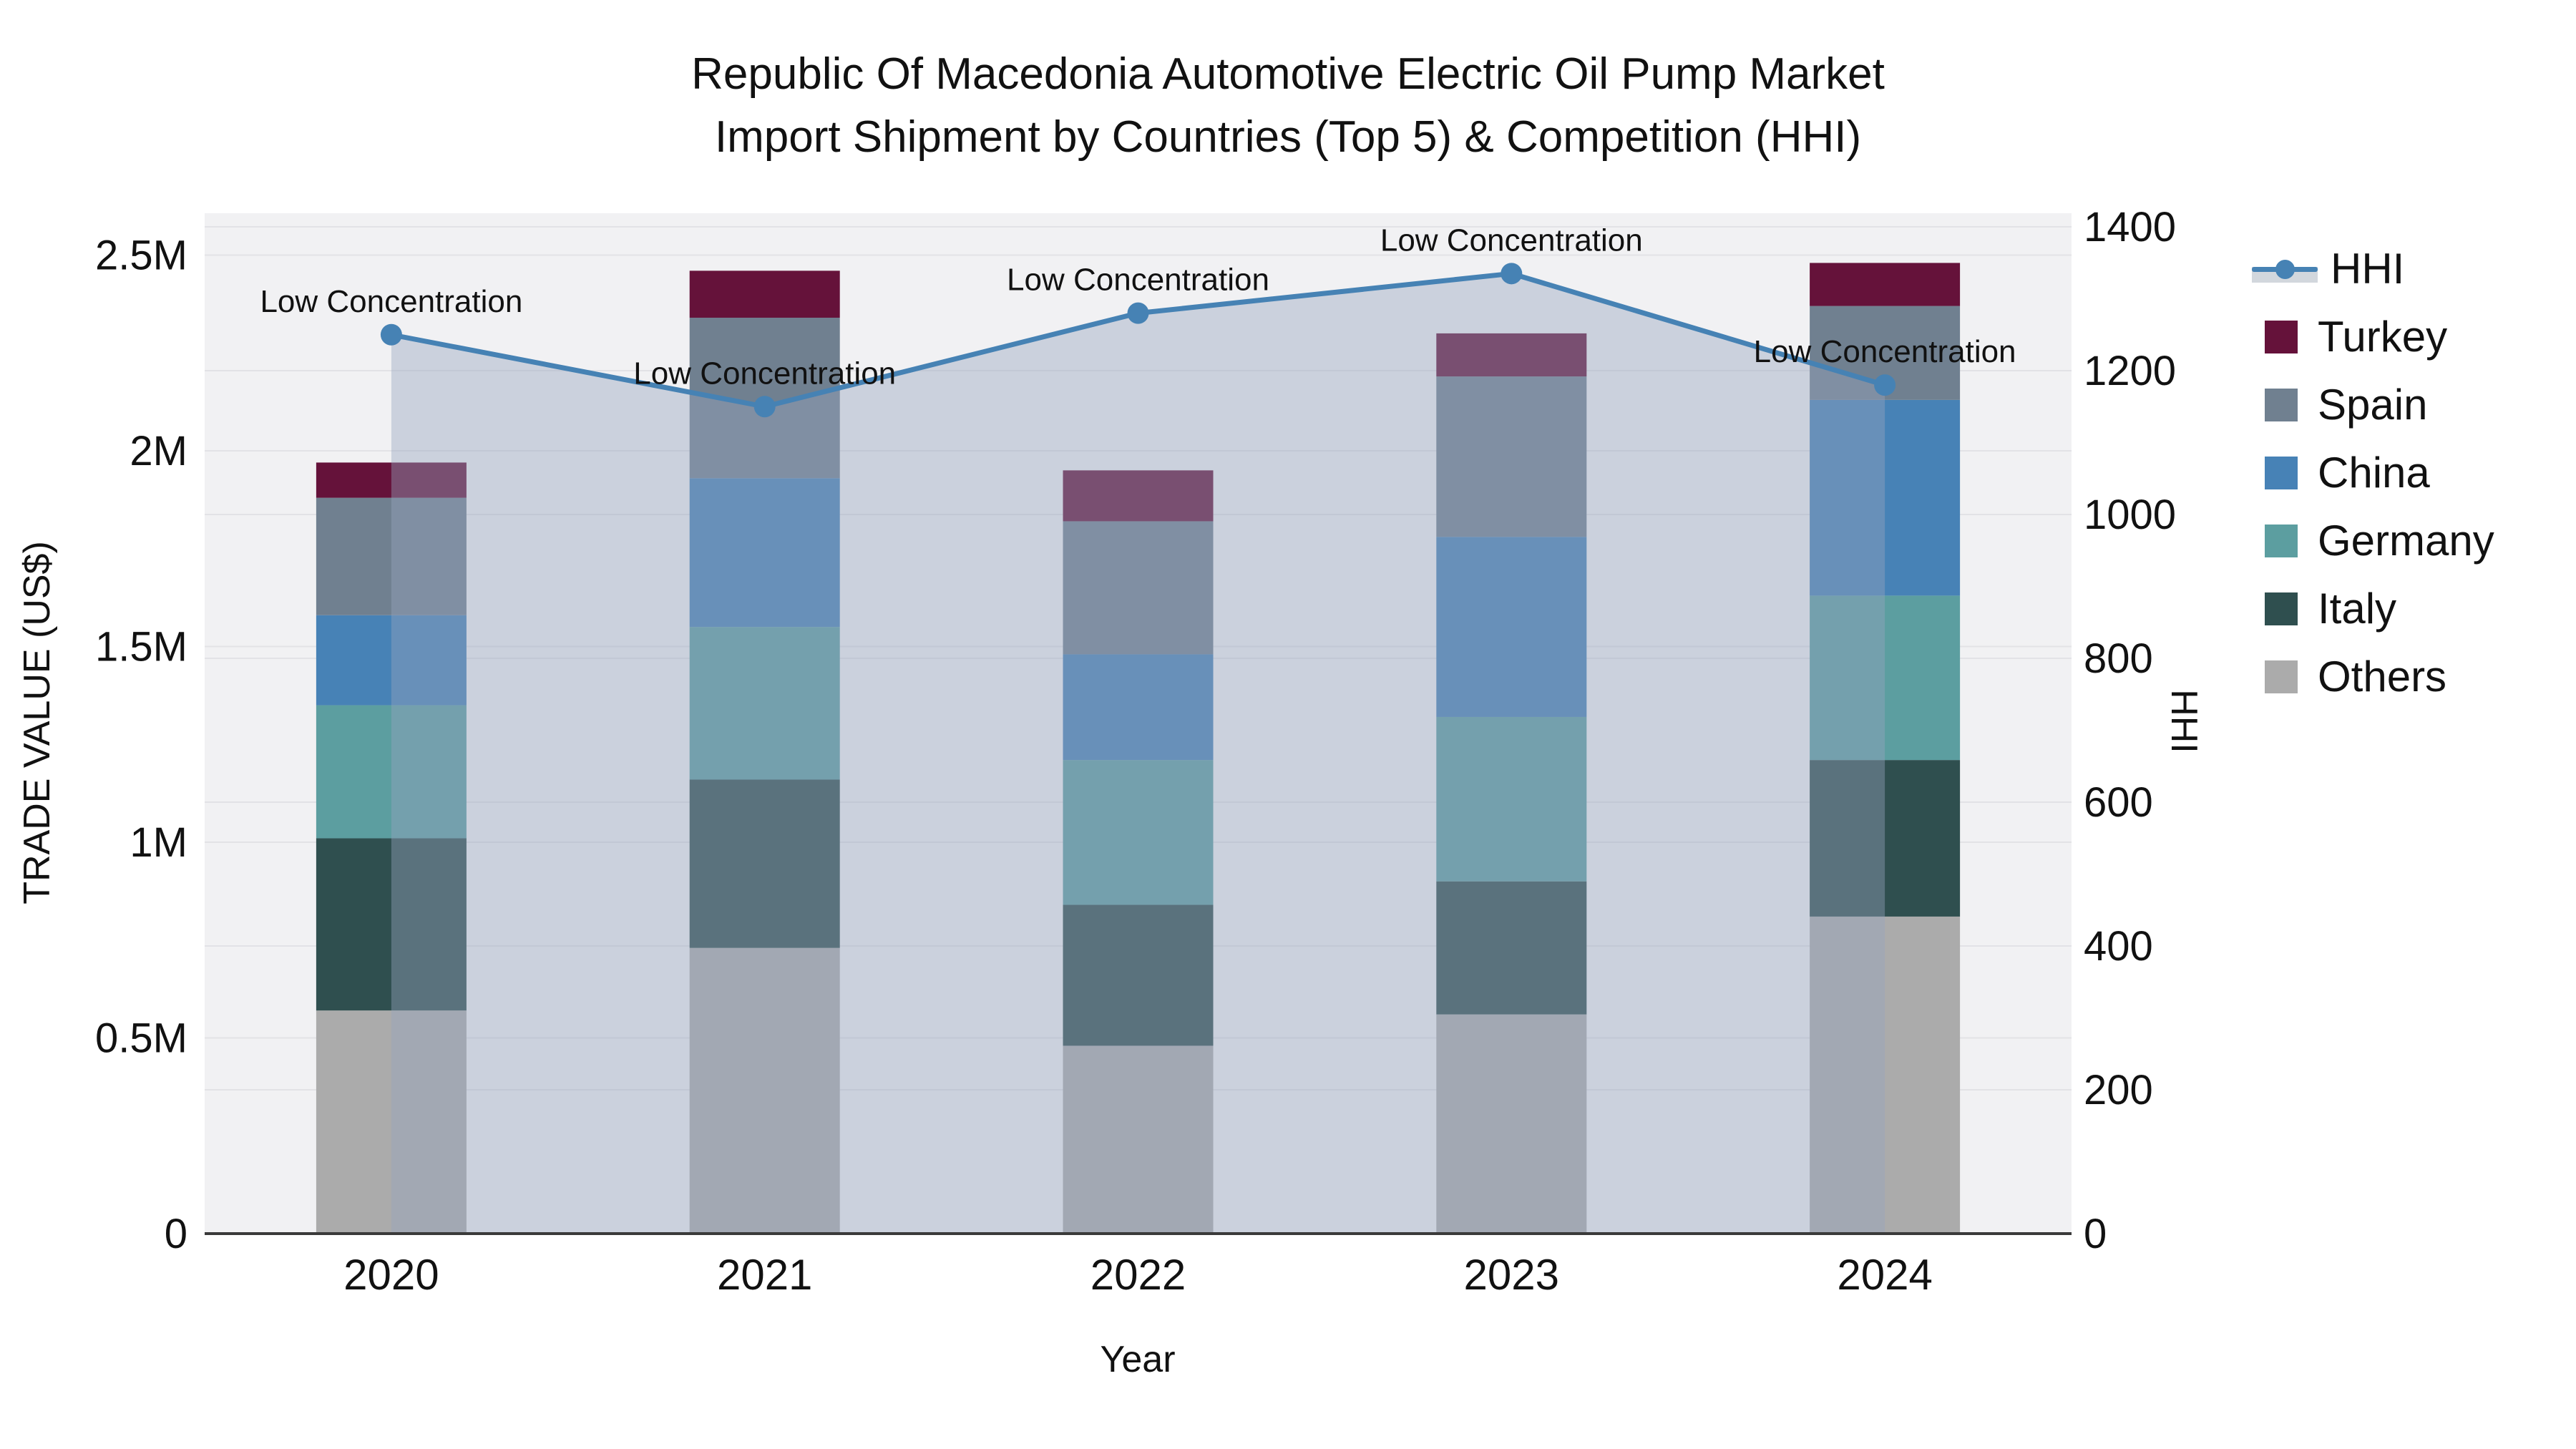 The image size is (2576, 1449). What do you see at coordinates (391, 556) in the screenshot?
I see `bar-segment-spain-2020` at bounding box center [391, 556].